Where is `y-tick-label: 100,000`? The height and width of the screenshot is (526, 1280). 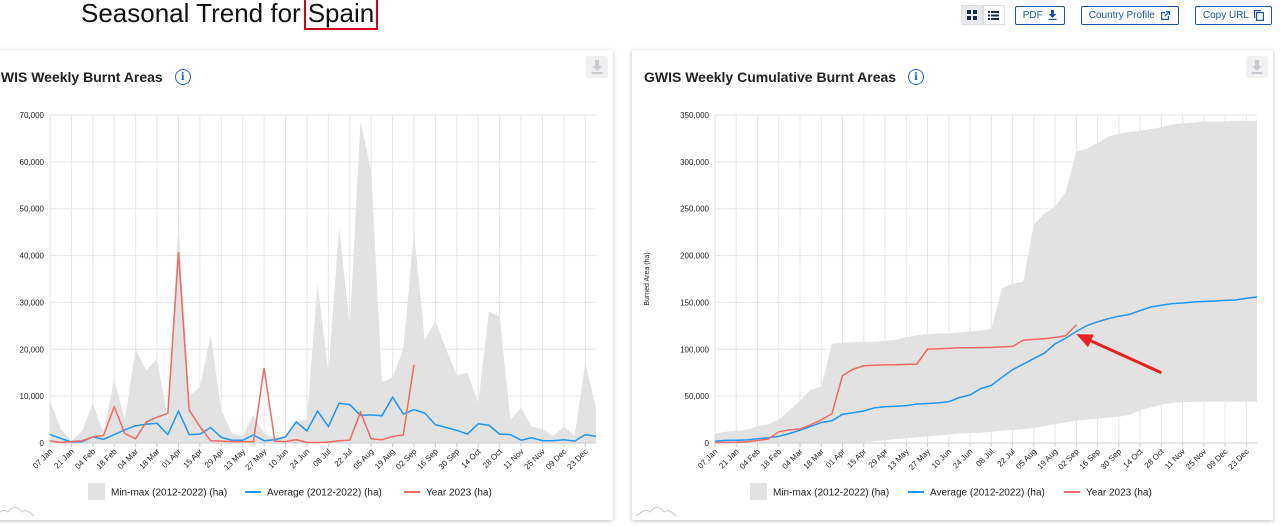
y-tick-label: 100,000 is located at coordinates (694, 349).